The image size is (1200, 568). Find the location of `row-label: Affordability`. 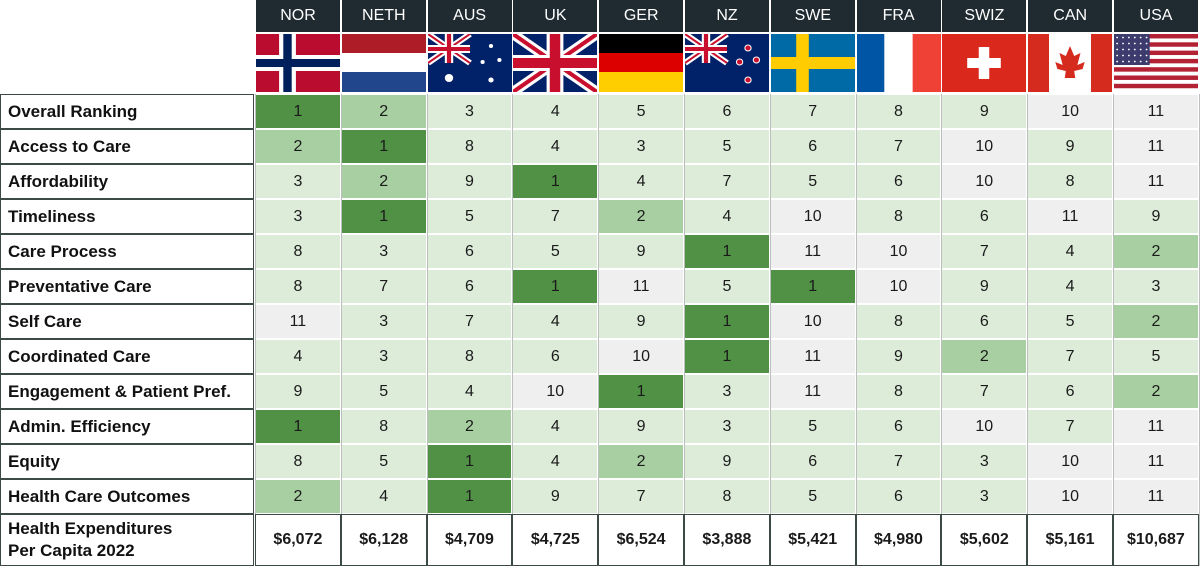

row-label: Affordability is located at coordinates (127, 181).